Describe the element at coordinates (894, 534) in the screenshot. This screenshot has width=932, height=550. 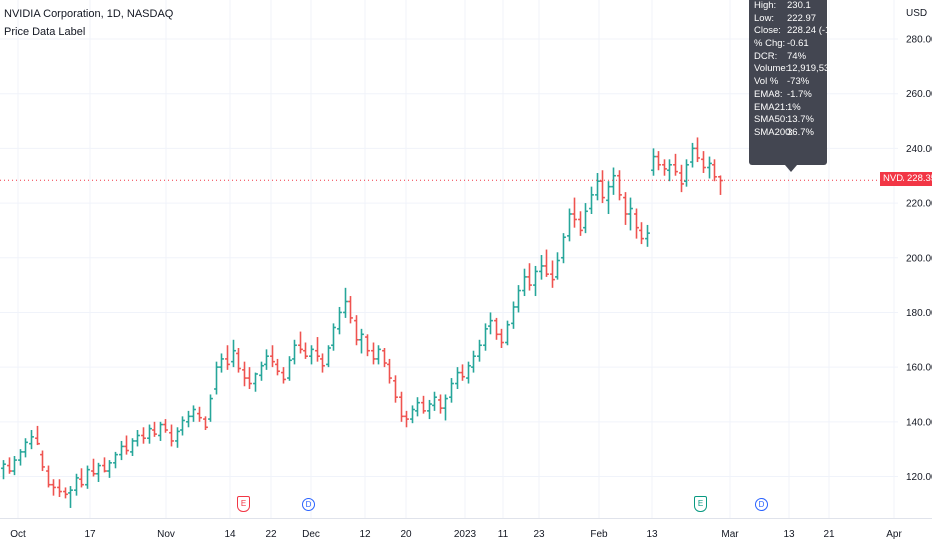
I see `x-tick-label: Apr` at that location.